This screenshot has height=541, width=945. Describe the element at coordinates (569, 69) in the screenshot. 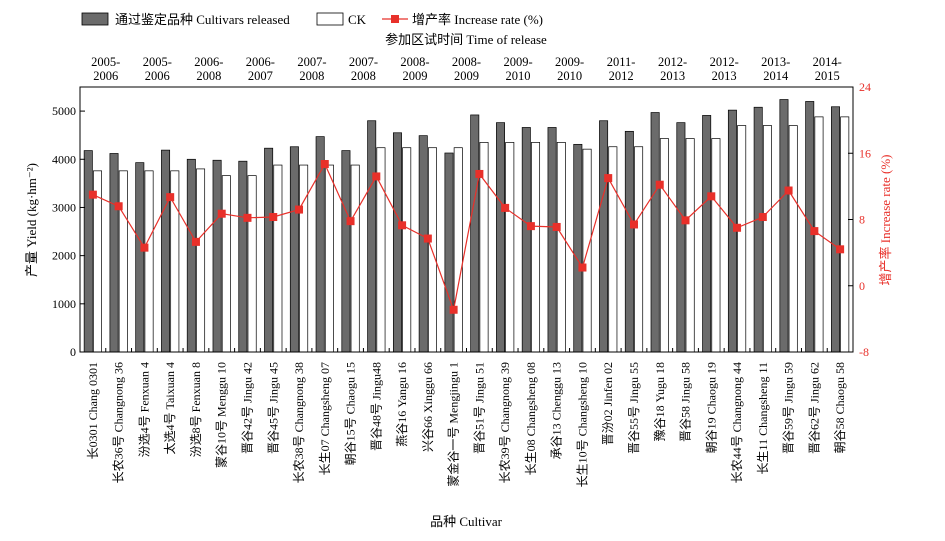

I see `period-label: 2009-2010` at that location.